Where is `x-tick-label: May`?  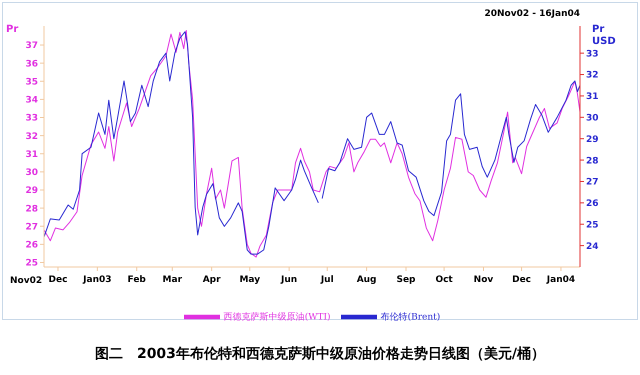
x-tick-label: May is located at coordinates (249, 280).